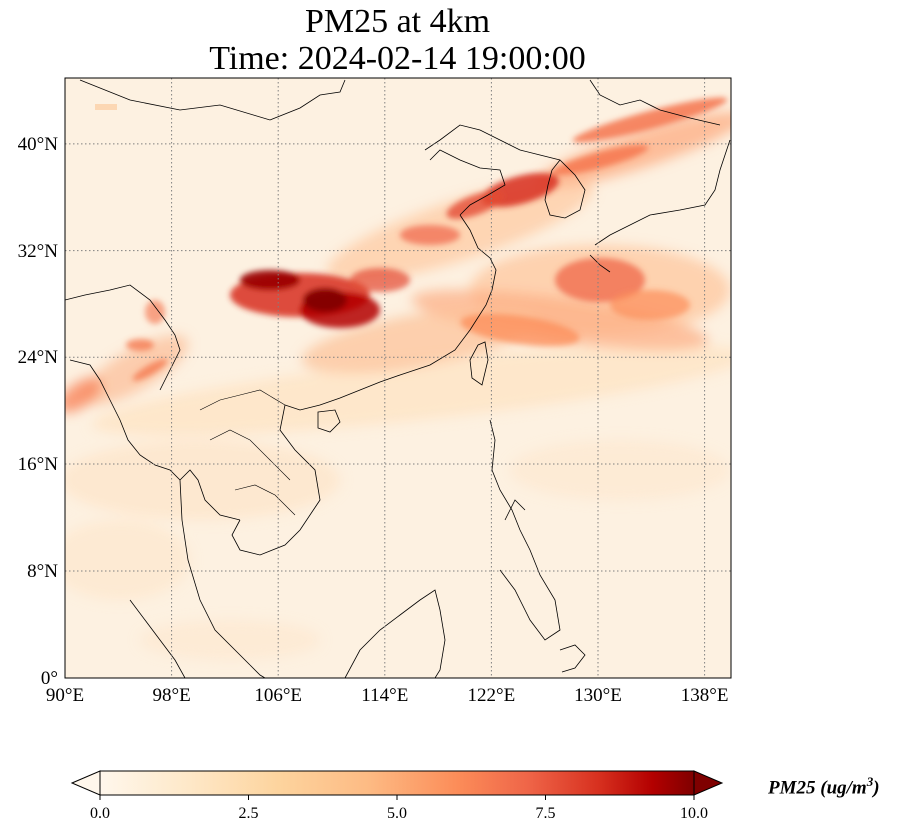 The width and height of the screenshot is (905, 836). What do you see at coordinates (598, 695) in the screenshot?
I see `lon-tick-130e: 130°E` at bounding box center [598, 695].